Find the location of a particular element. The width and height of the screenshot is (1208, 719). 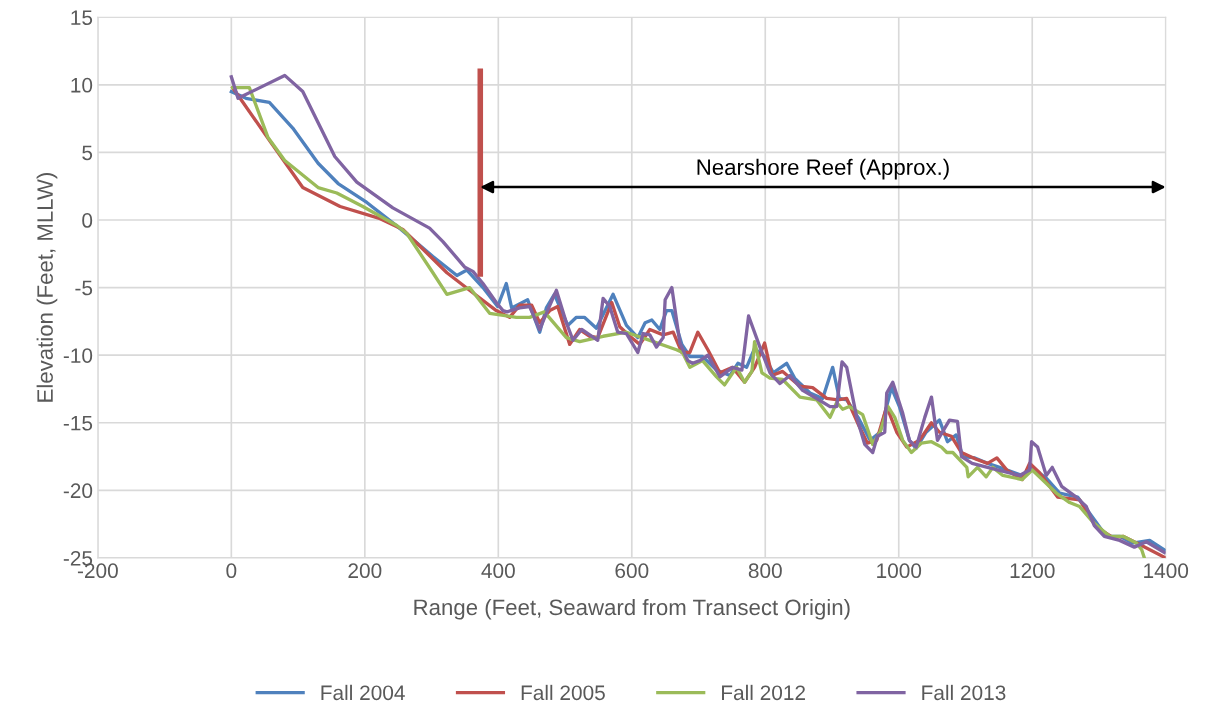

y-tick-label: -15 is located at coordinates (78, 423).